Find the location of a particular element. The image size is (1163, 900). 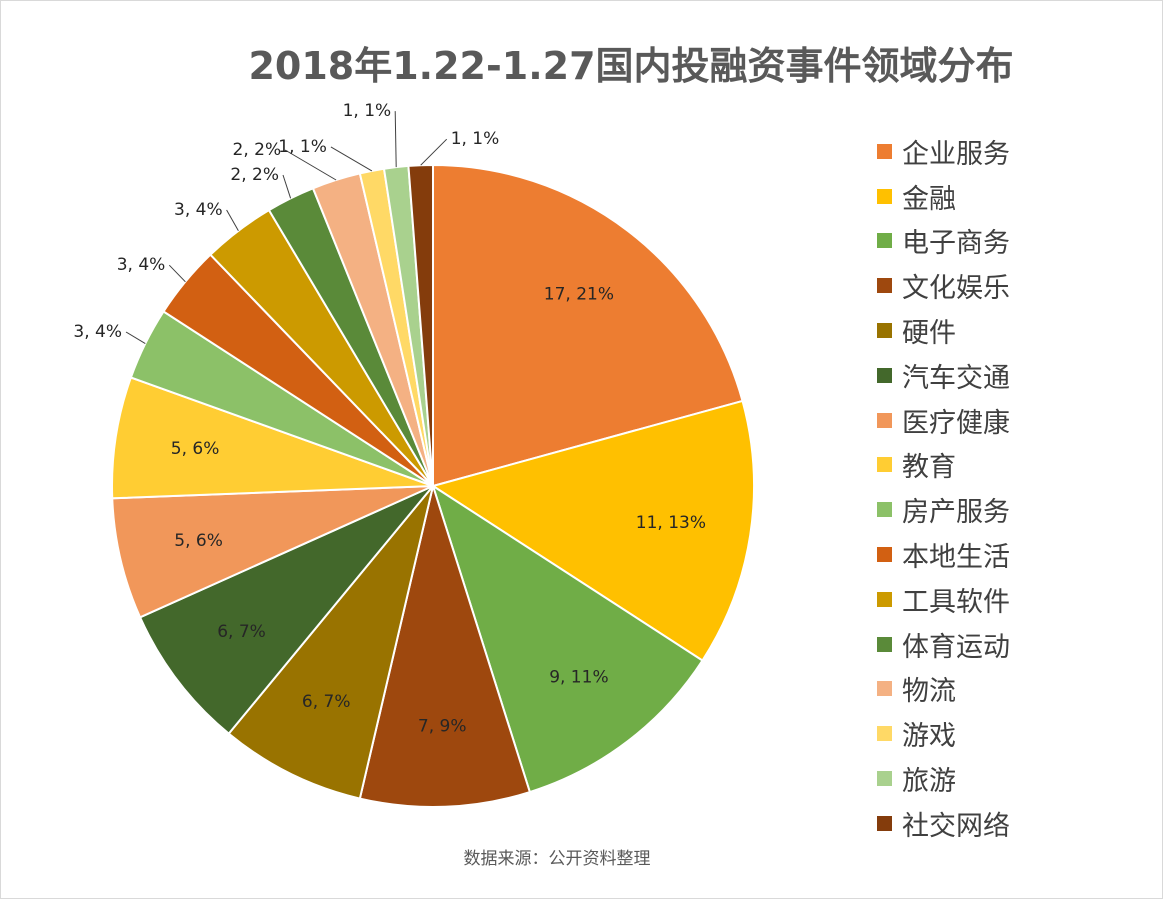

legend-item: 医疗健康 is located at coordinates (943, 420).